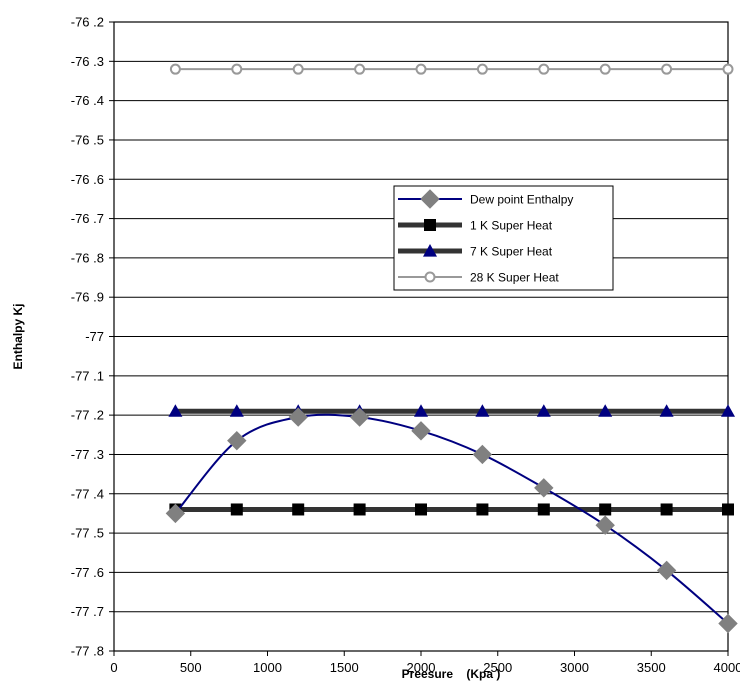 Image resolution: width=740 pixels, height=682 pixels. I want to click on y-tick-label: -76 .6, so click(87, 179).